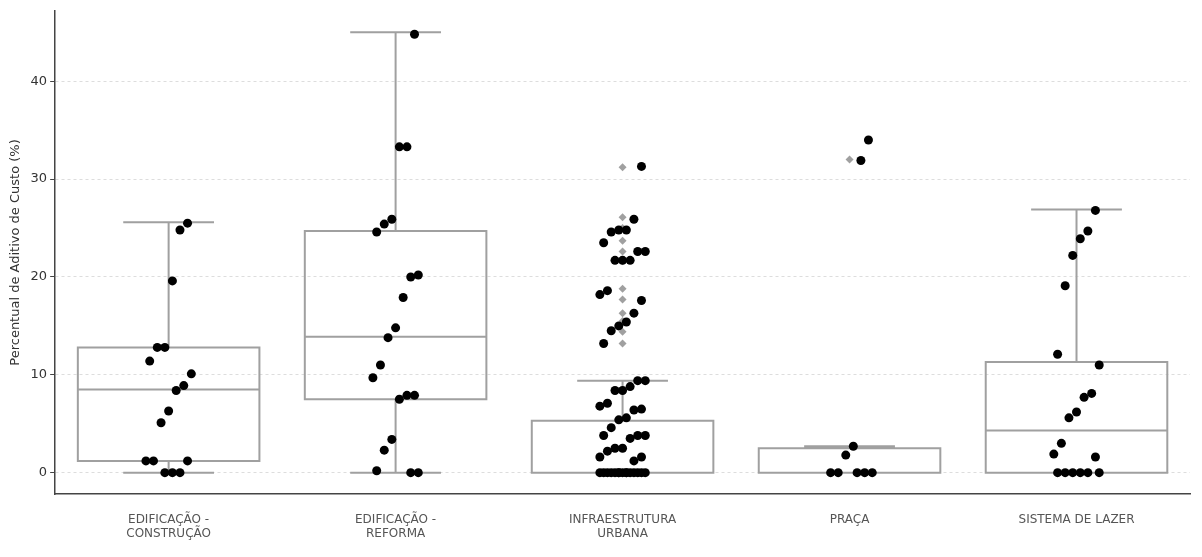 The height and width of the screenshot is (557, 1202). Describe the element at coordinates (850, 518) in the screenshot. I see `x-tick-label: PRAÇA` at that location.